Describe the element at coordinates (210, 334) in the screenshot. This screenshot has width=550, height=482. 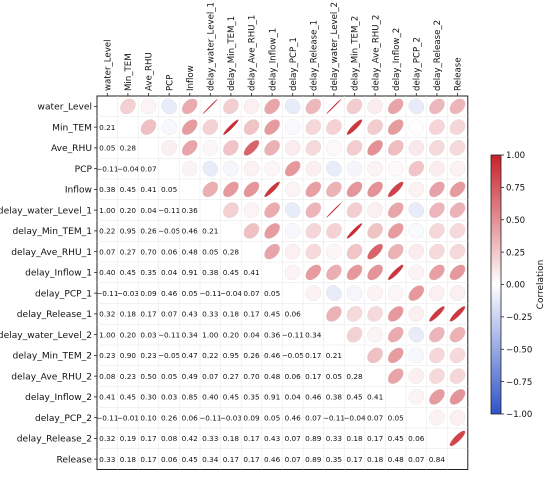
I see `cell-value-label: 1.00` at that location.